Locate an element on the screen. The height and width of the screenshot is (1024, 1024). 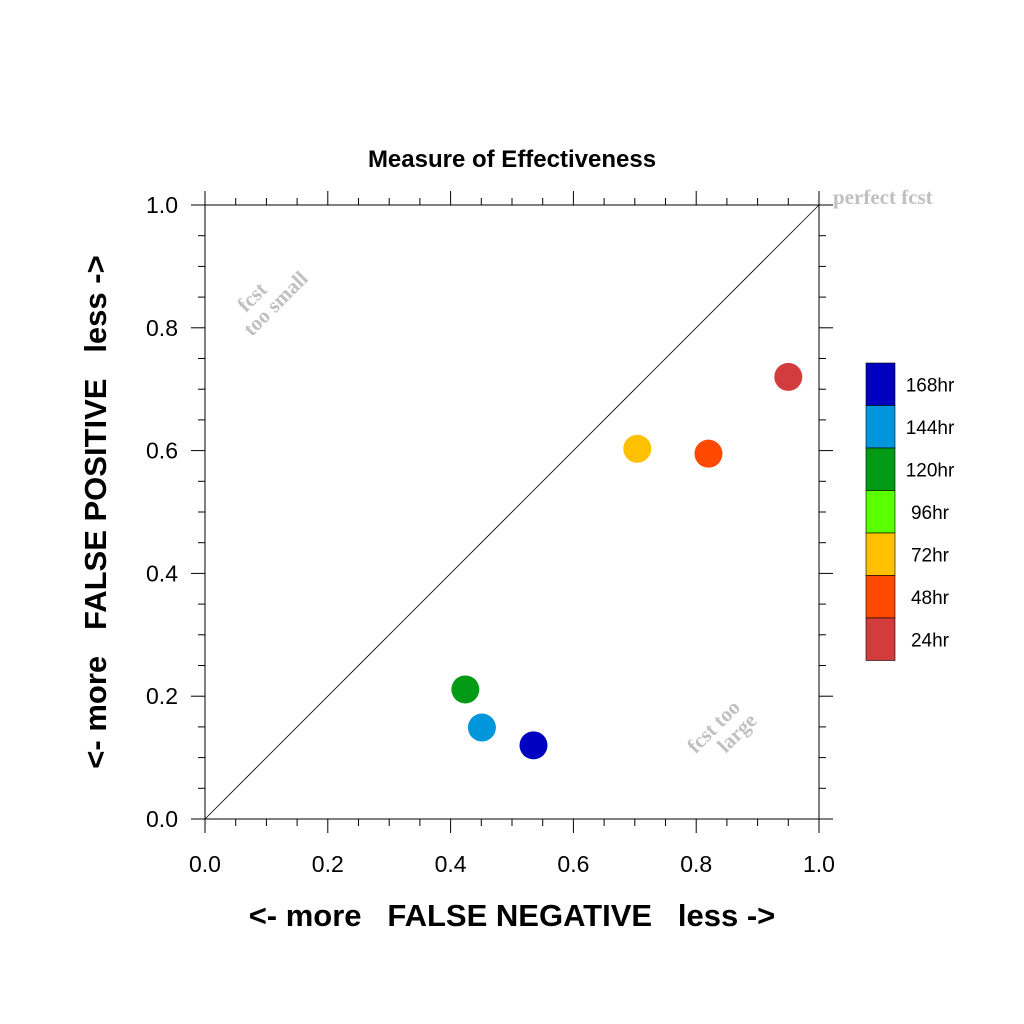
legend-label-168hr: 168hr is located at coordinates (930, 385).